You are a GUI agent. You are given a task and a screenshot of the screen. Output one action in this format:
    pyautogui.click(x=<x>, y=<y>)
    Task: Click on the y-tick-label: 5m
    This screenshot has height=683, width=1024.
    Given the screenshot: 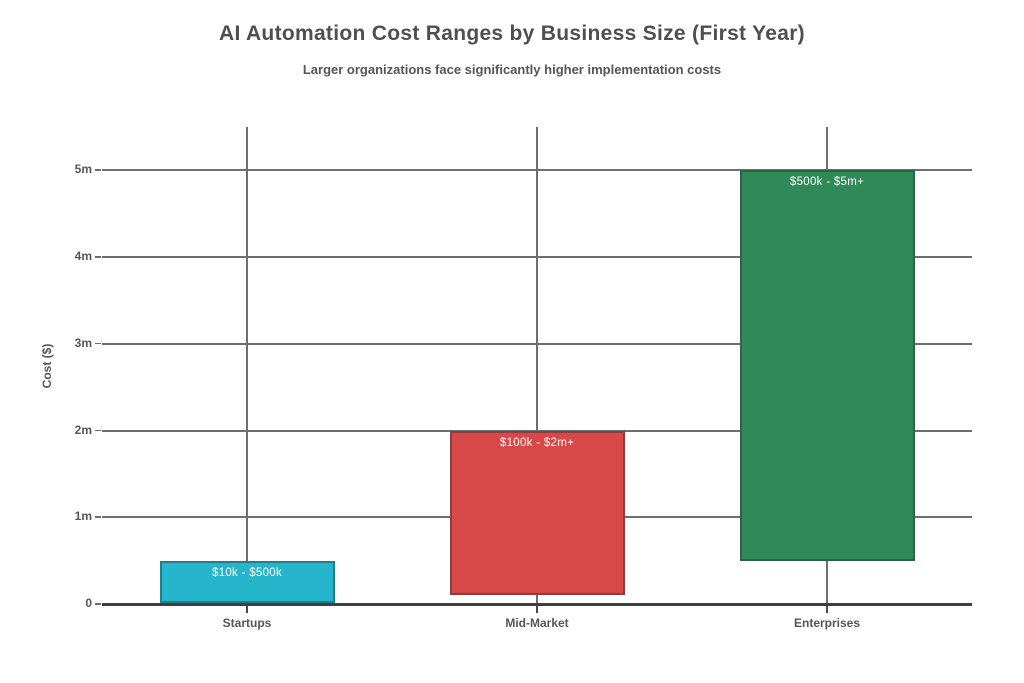 What is the action you would take?
    pyautogui.click(x=83, y=169)
    